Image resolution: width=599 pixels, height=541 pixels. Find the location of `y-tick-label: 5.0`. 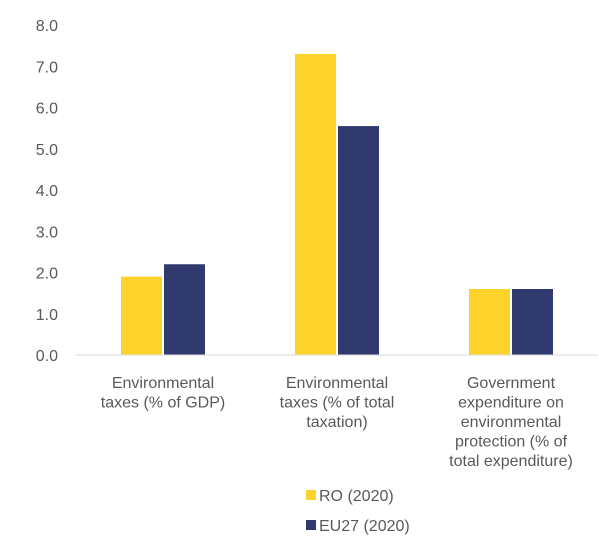

y-tick-label: 5.0 is located at coordinates (47, 150).